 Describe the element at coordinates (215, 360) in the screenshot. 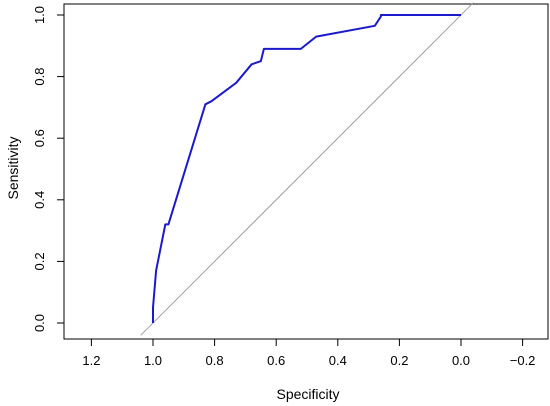

I see `x-tick-label: 0.8` at that location.